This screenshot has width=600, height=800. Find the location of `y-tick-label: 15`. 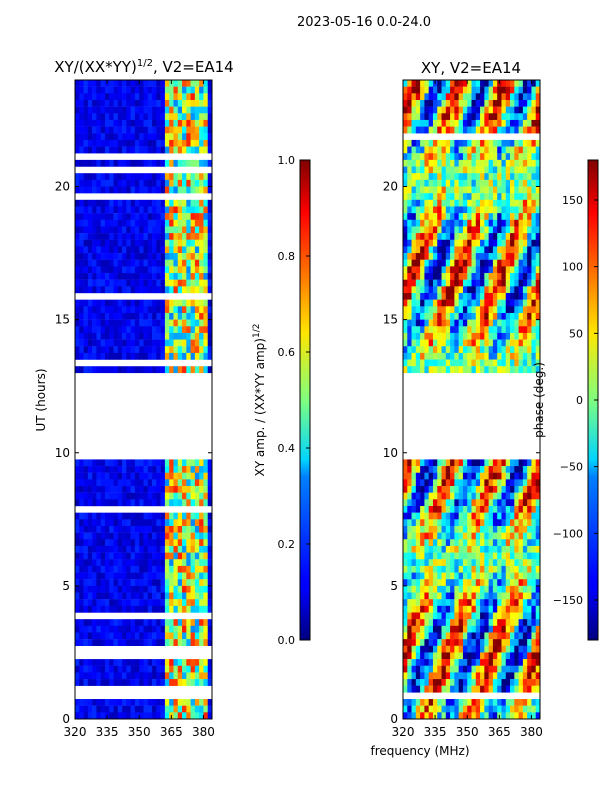

y-tick-label: 15 is located at coordinates (390, 320).